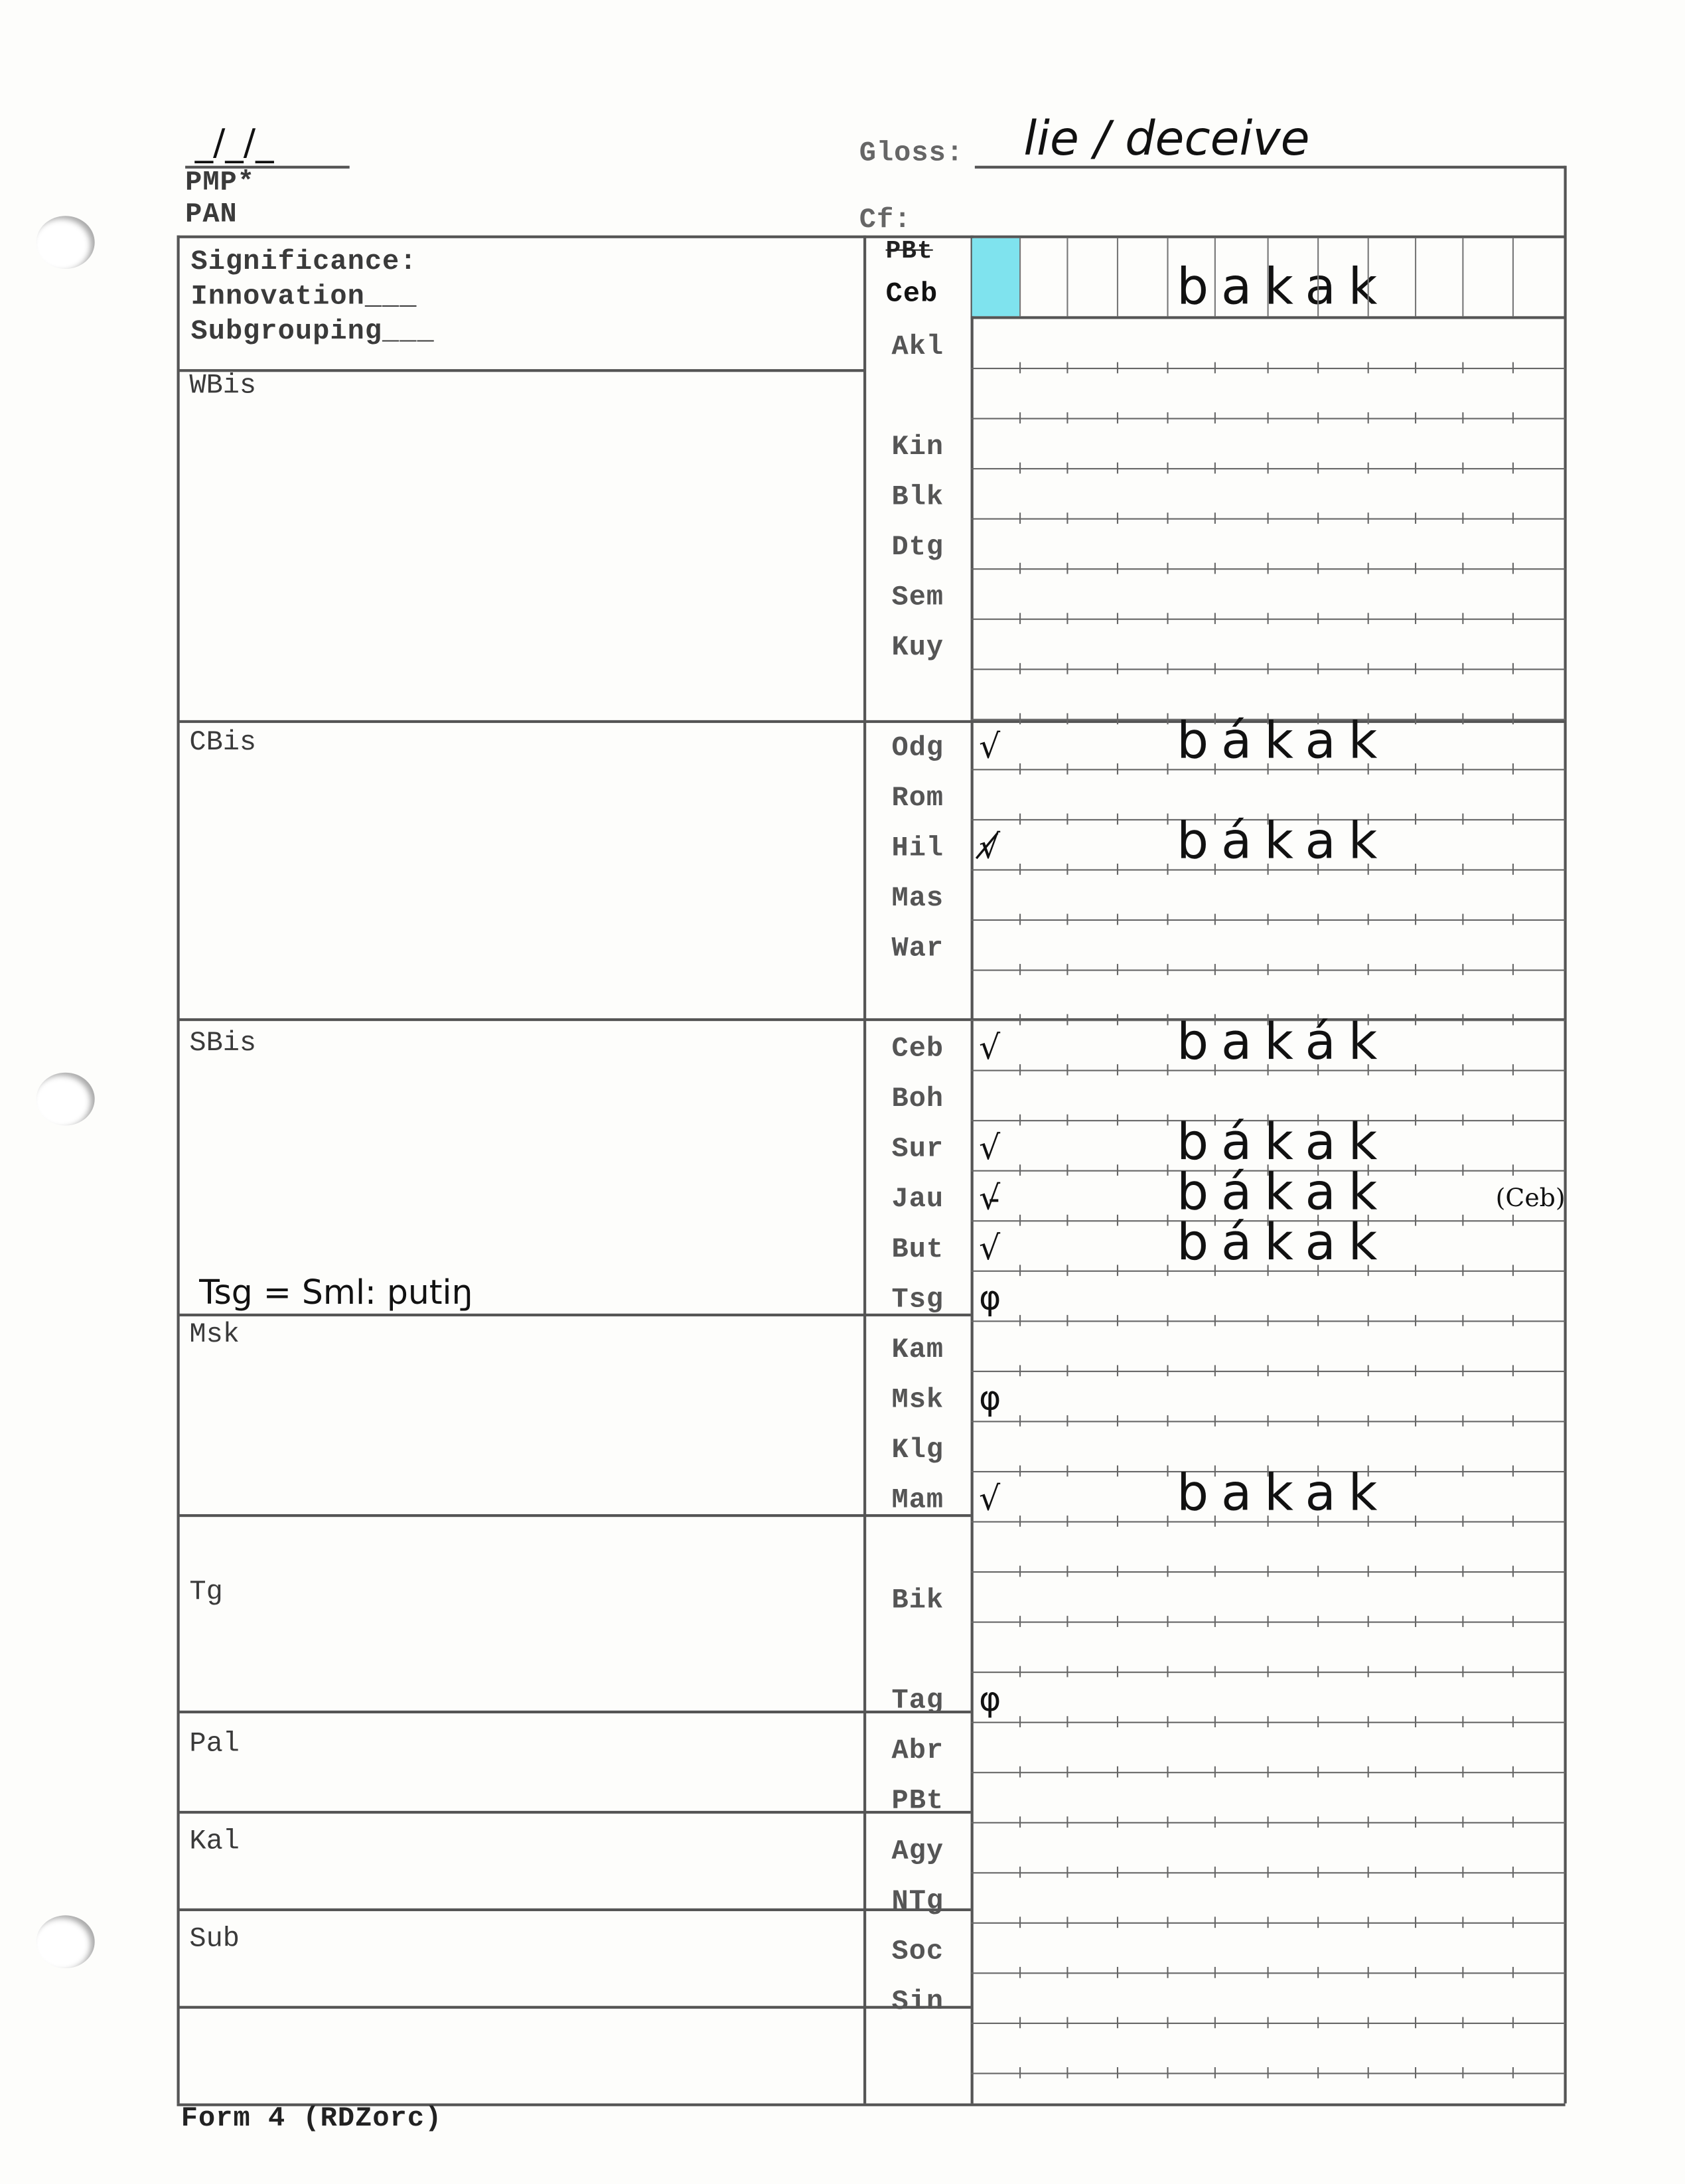  What do you see at coordinates (912, 294) in the screenshot?
I see `top-row-label: Ceb` at bounding box center [912, 294].